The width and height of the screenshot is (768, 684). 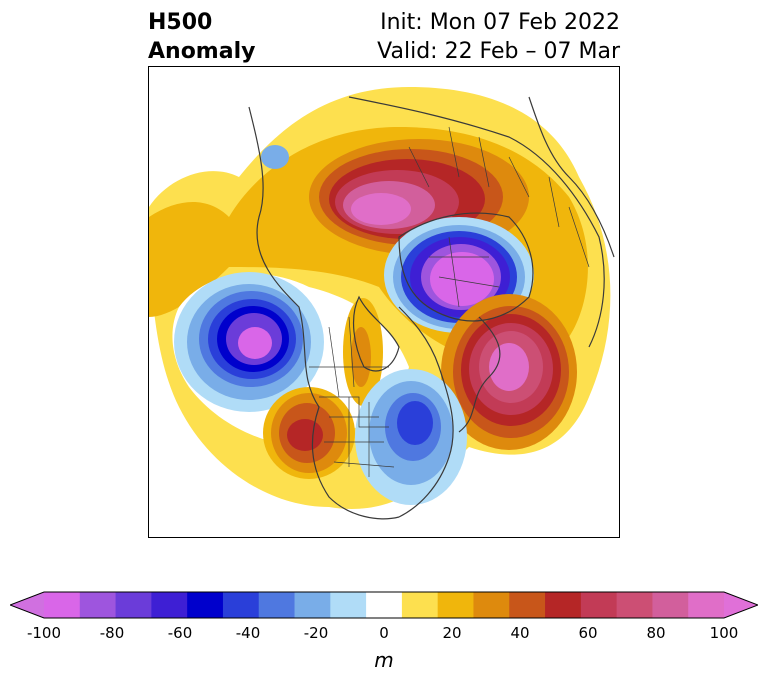 I want to click on colorbar-tick-label: 40, so click(x=520, y=633).